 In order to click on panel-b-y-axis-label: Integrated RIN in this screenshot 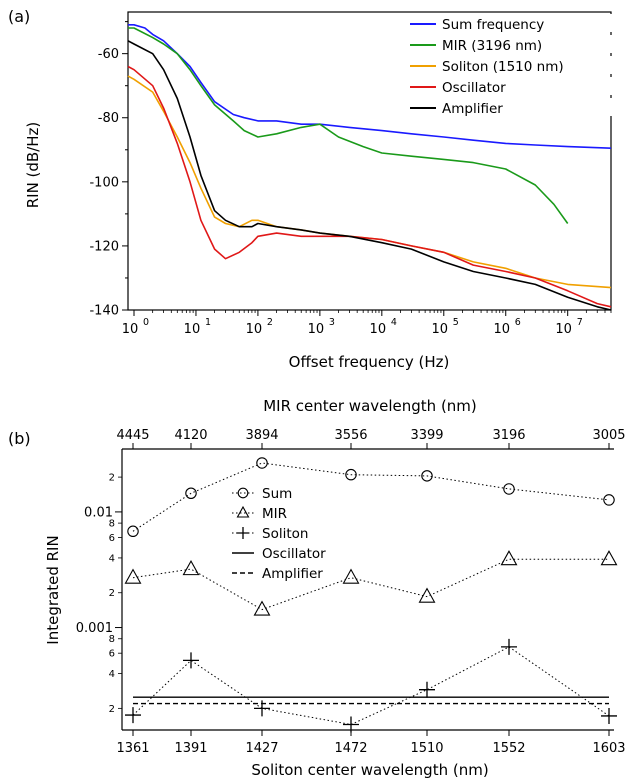, I will do `click(53, 589)`.